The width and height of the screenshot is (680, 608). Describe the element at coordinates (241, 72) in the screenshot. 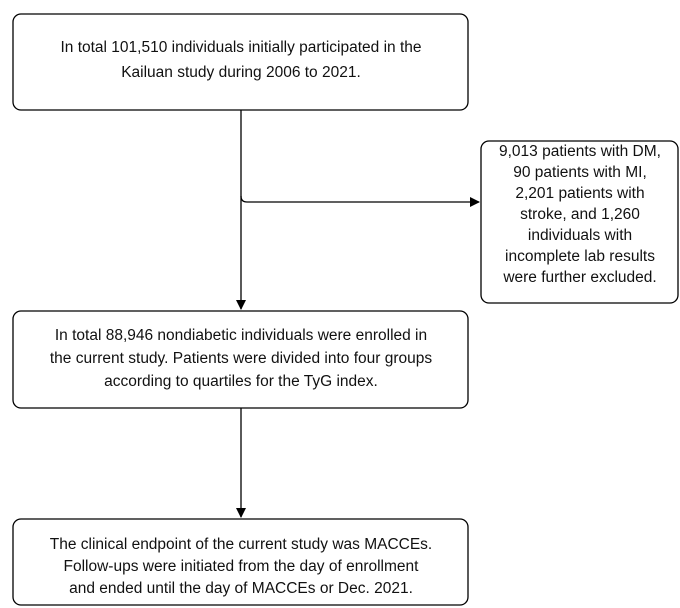

I see `node-text: Kailuan study during 2006 to 2021.` at that location.